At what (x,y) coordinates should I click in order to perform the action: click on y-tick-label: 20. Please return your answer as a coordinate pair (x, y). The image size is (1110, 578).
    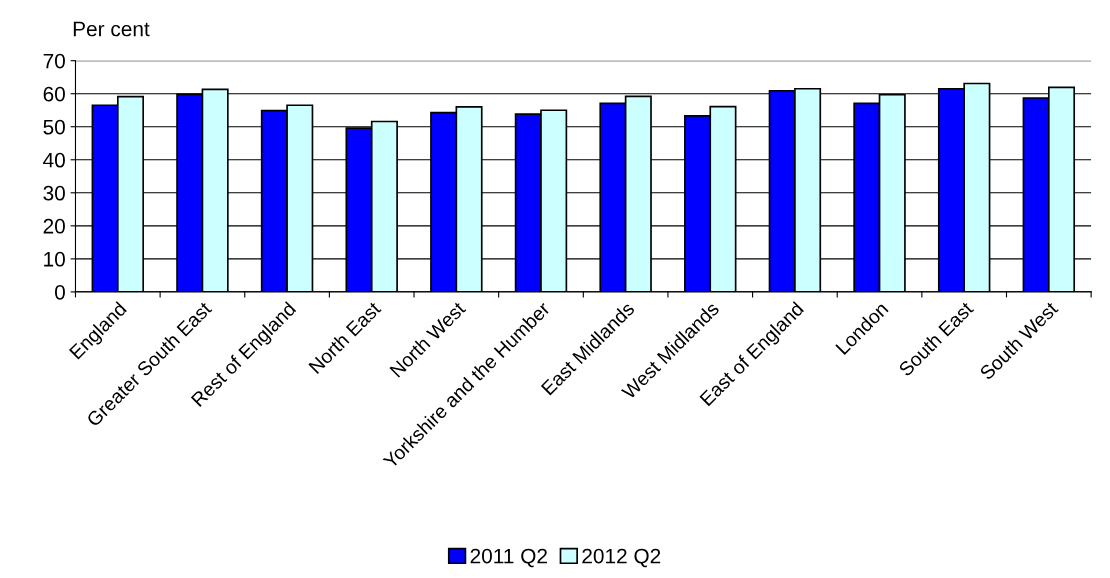
    Looking at the image, I should click on (54, 226).